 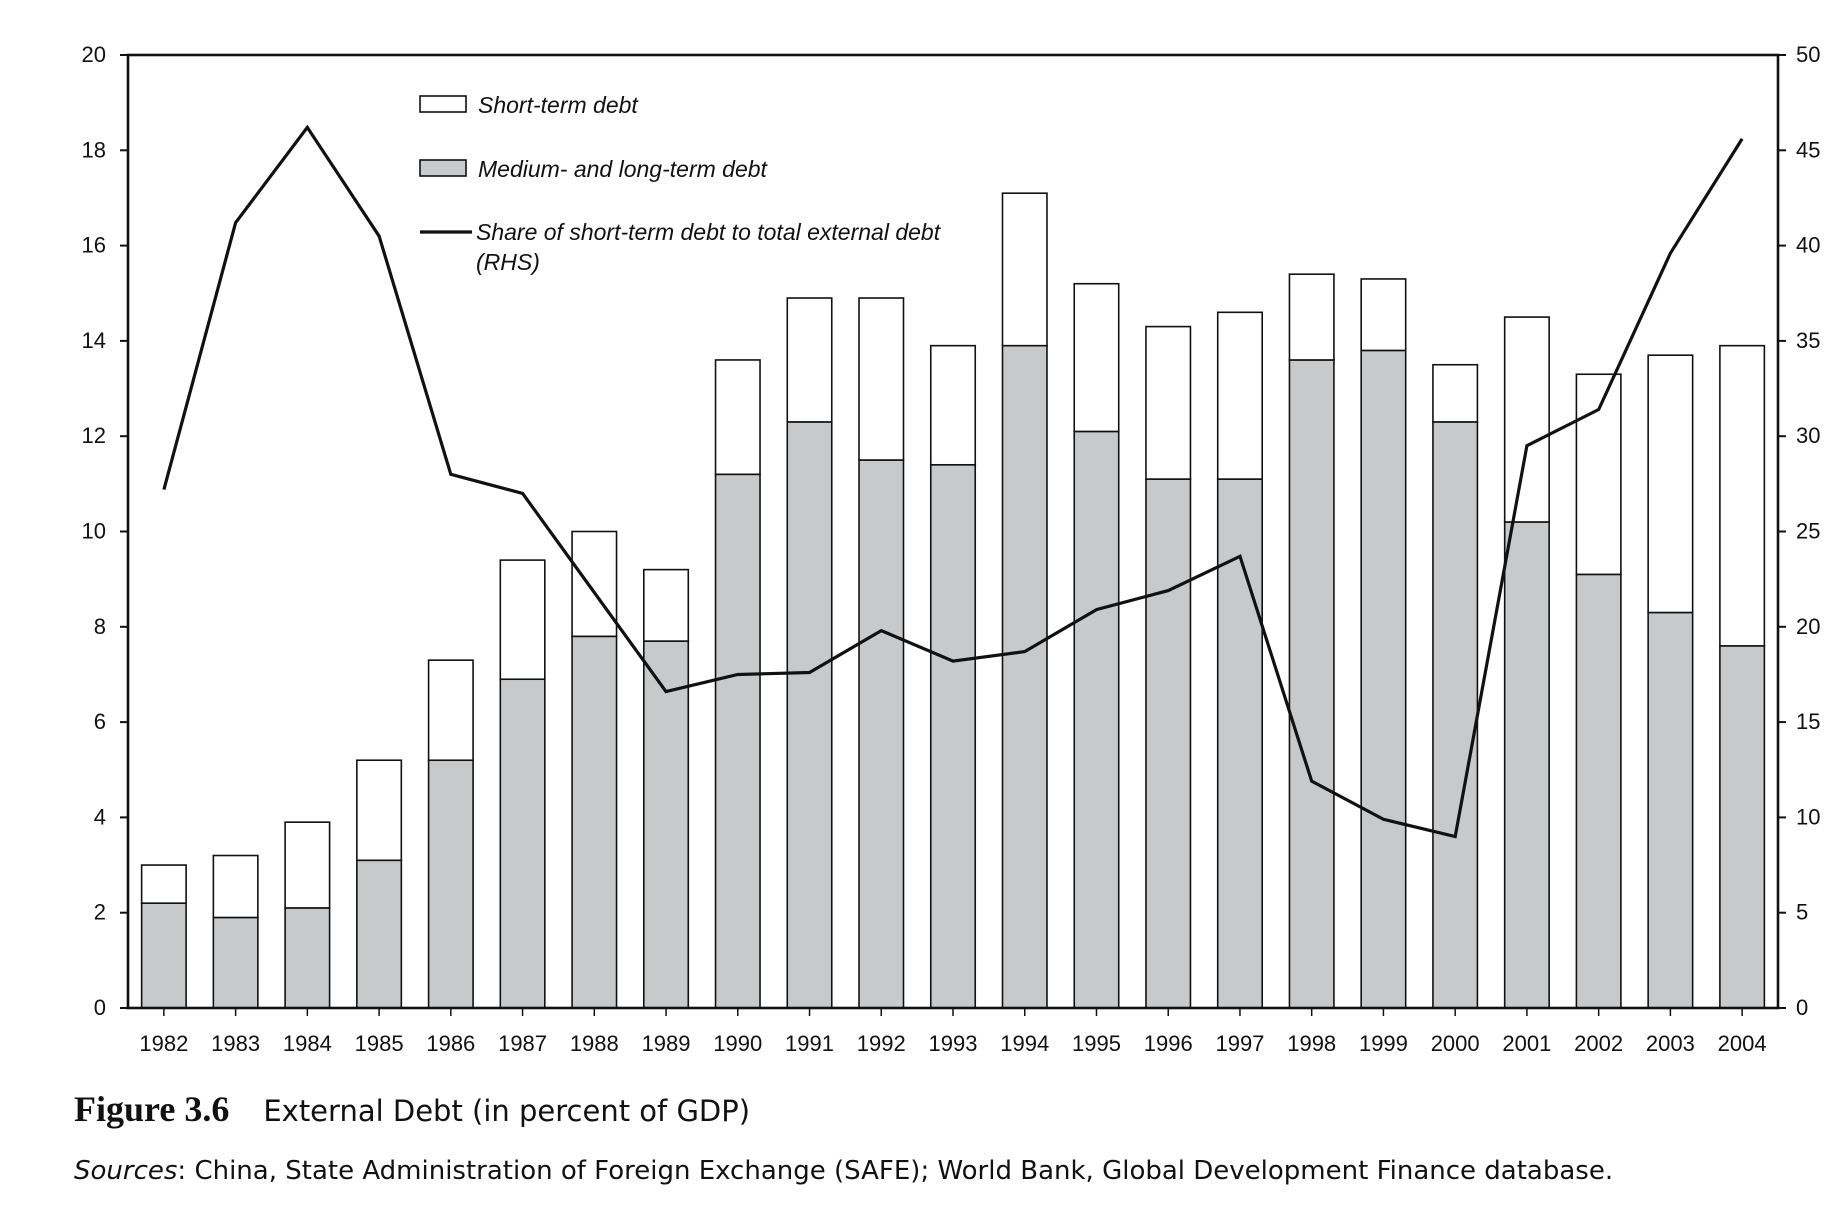 What do you see at coordinates (379, 810) in the screenshot?
I see `bar-short-term-1985` at bounding box center [379, 810].